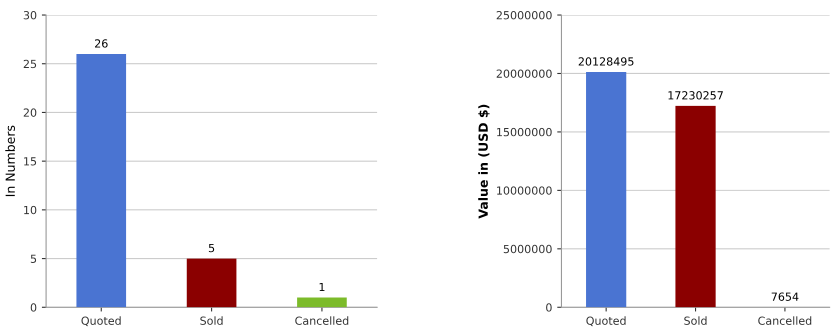  Describe the element at coordinates (524, 190) in the screenshot. I see `y-tick-label: 10000000` at that location.